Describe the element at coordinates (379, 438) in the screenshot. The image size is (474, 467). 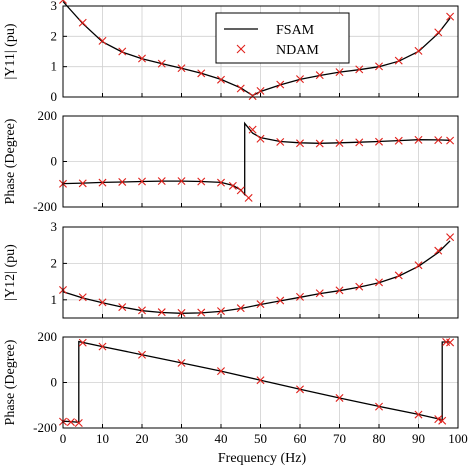
I see `x-tick-label: 80` at that location.